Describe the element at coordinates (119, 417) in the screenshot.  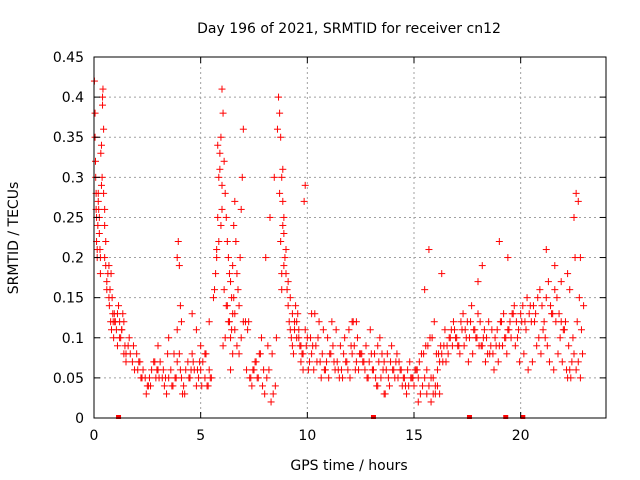
I see `gap-marker` at that location.